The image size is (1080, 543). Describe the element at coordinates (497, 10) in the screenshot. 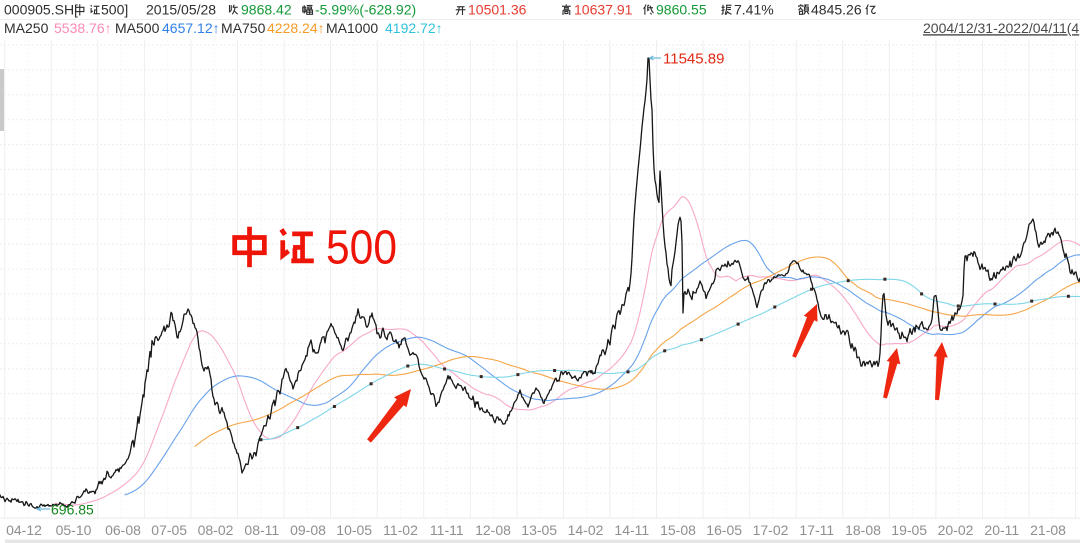

I see `svg-text: 10501.36` at that location.